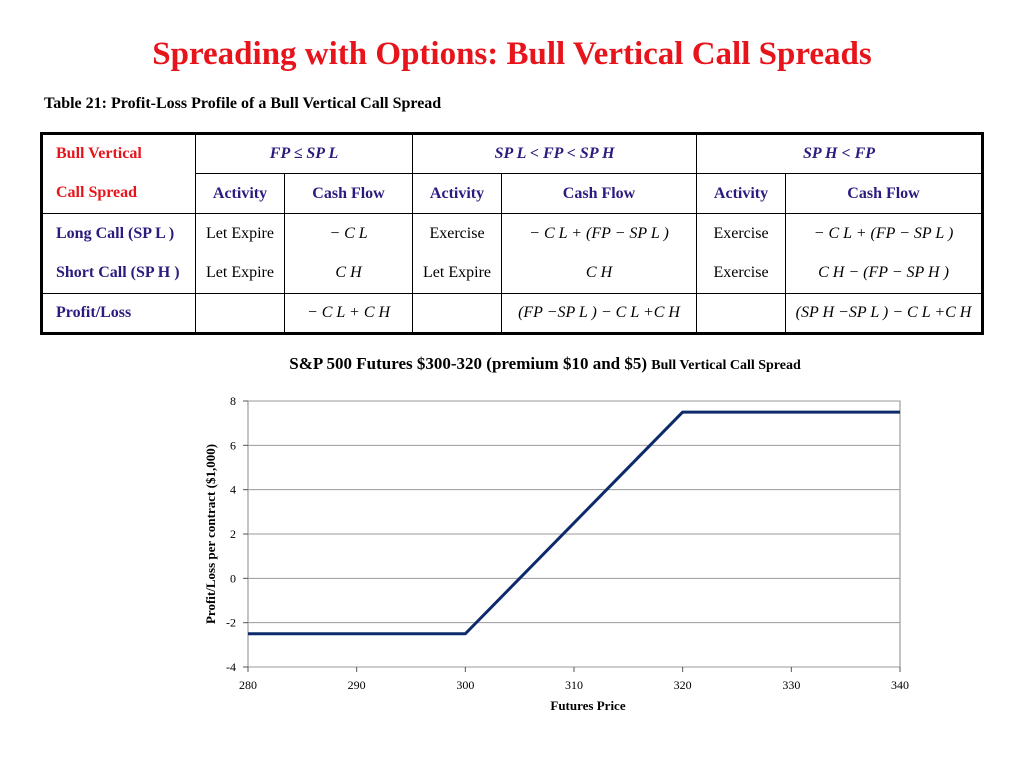 The image size is (1024, 768). Describe the element at coordinates (233, 534) in the screenshot. I see `y-tick-label: 2` at that location.